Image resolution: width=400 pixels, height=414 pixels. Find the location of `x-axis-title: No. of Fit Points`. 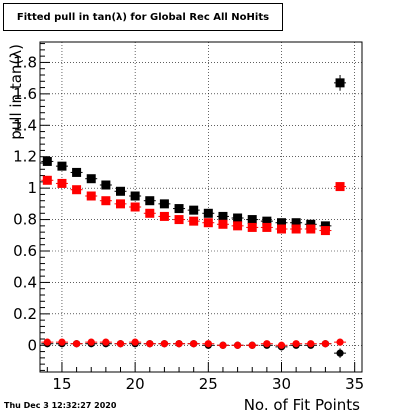

x-axis-title: No. of Fit Points is located at coordinates (302, 405).